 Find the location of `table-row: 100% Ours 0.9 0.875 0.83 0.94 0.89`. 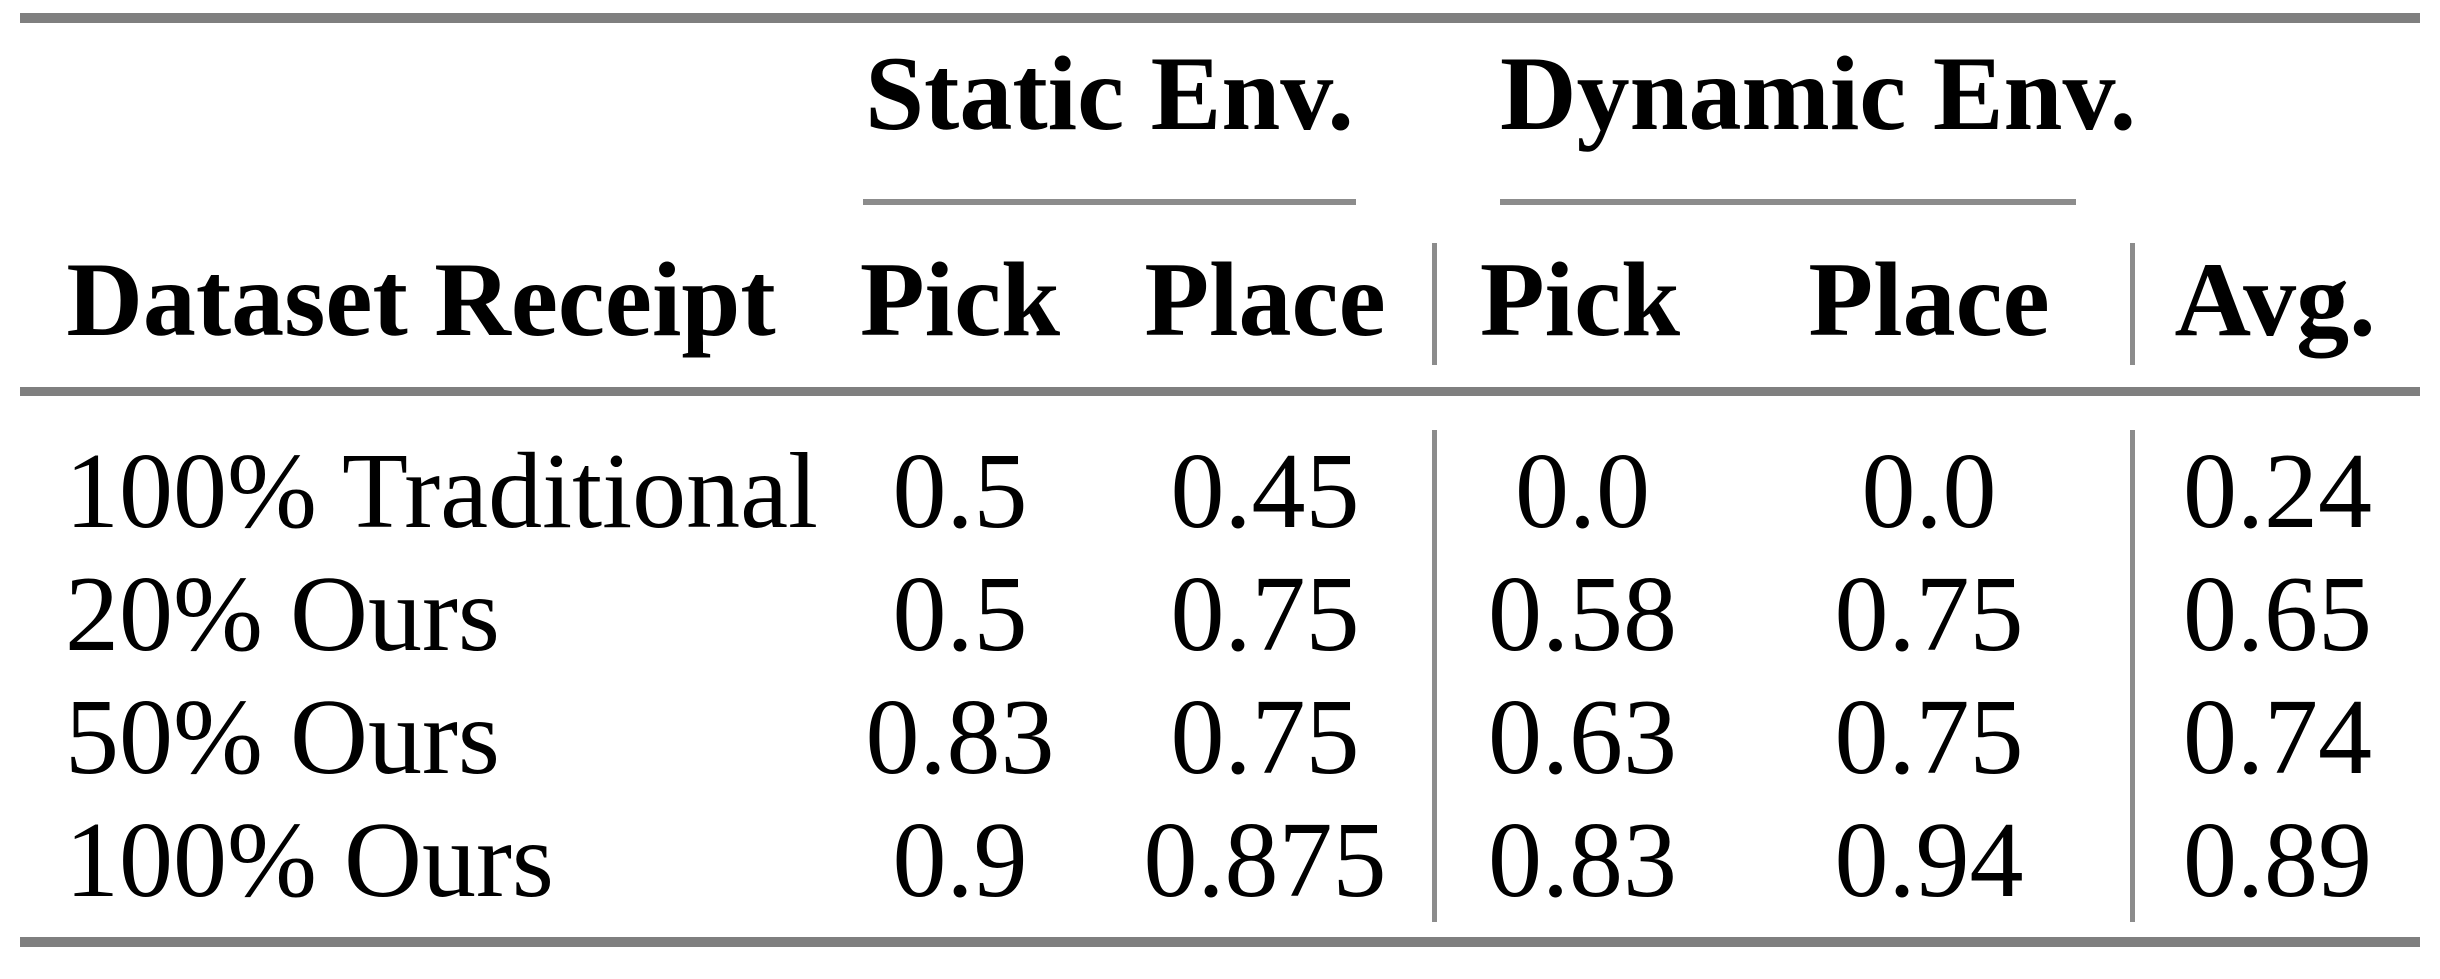

table-row: 100% Ours 0.9 0.875 0.83 0.94 0.89 is located at coordinates (1220, 860).